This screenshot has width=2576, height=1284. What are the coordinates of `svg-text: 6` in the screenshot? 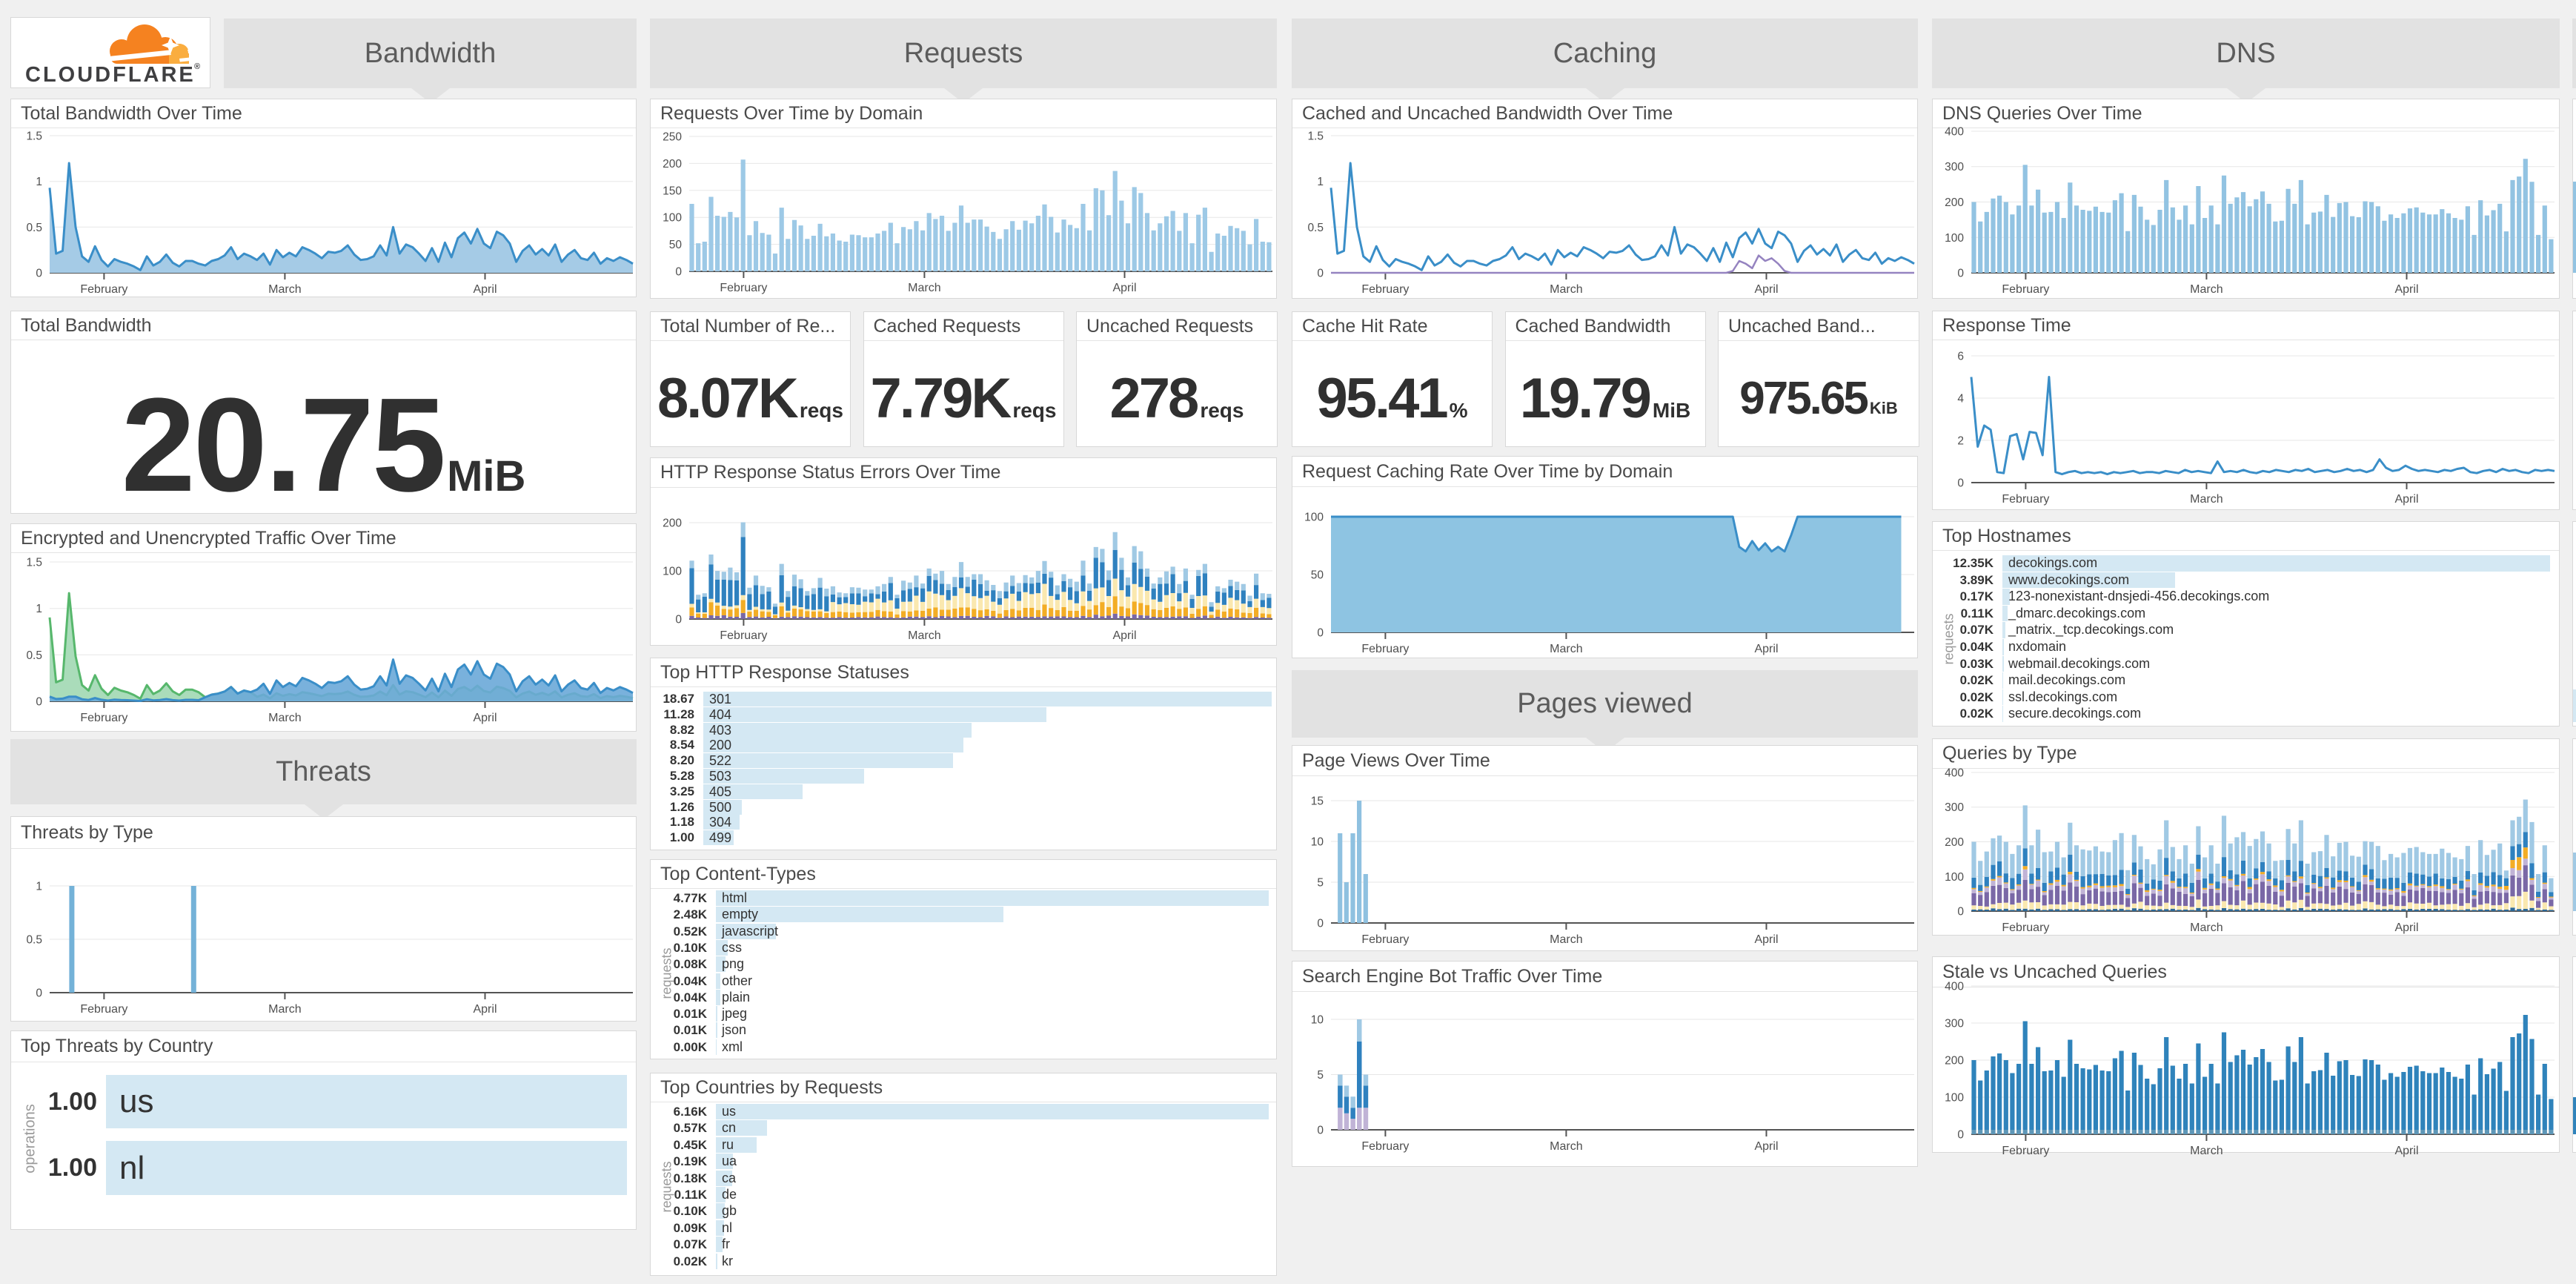 It's located at (1960, 357).